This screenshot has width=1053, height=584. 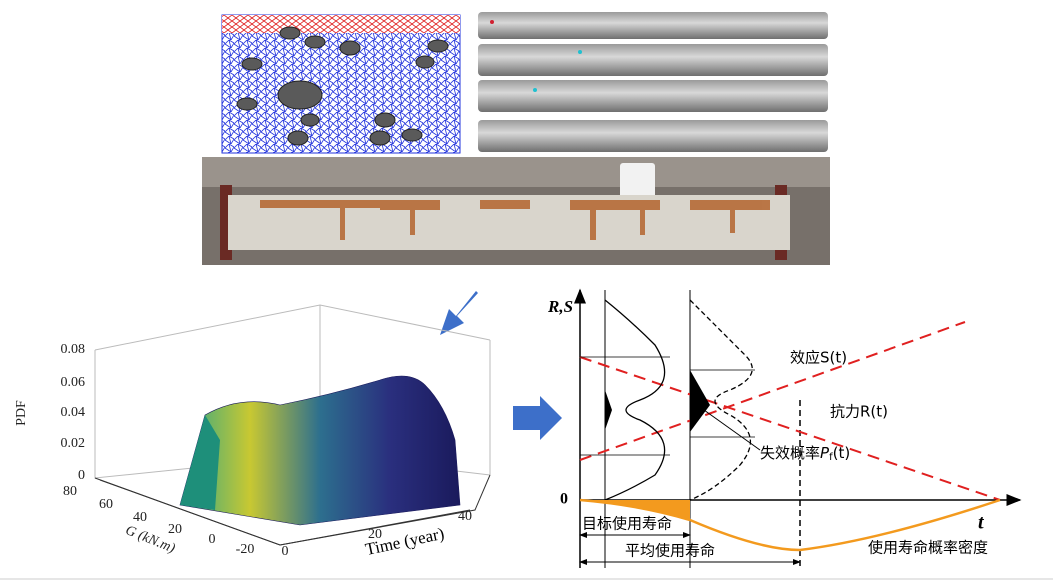 What do you see at coordinates (653, 82) in the screenshot?
I see `scanned-bars` at bounding box center [653, 82].